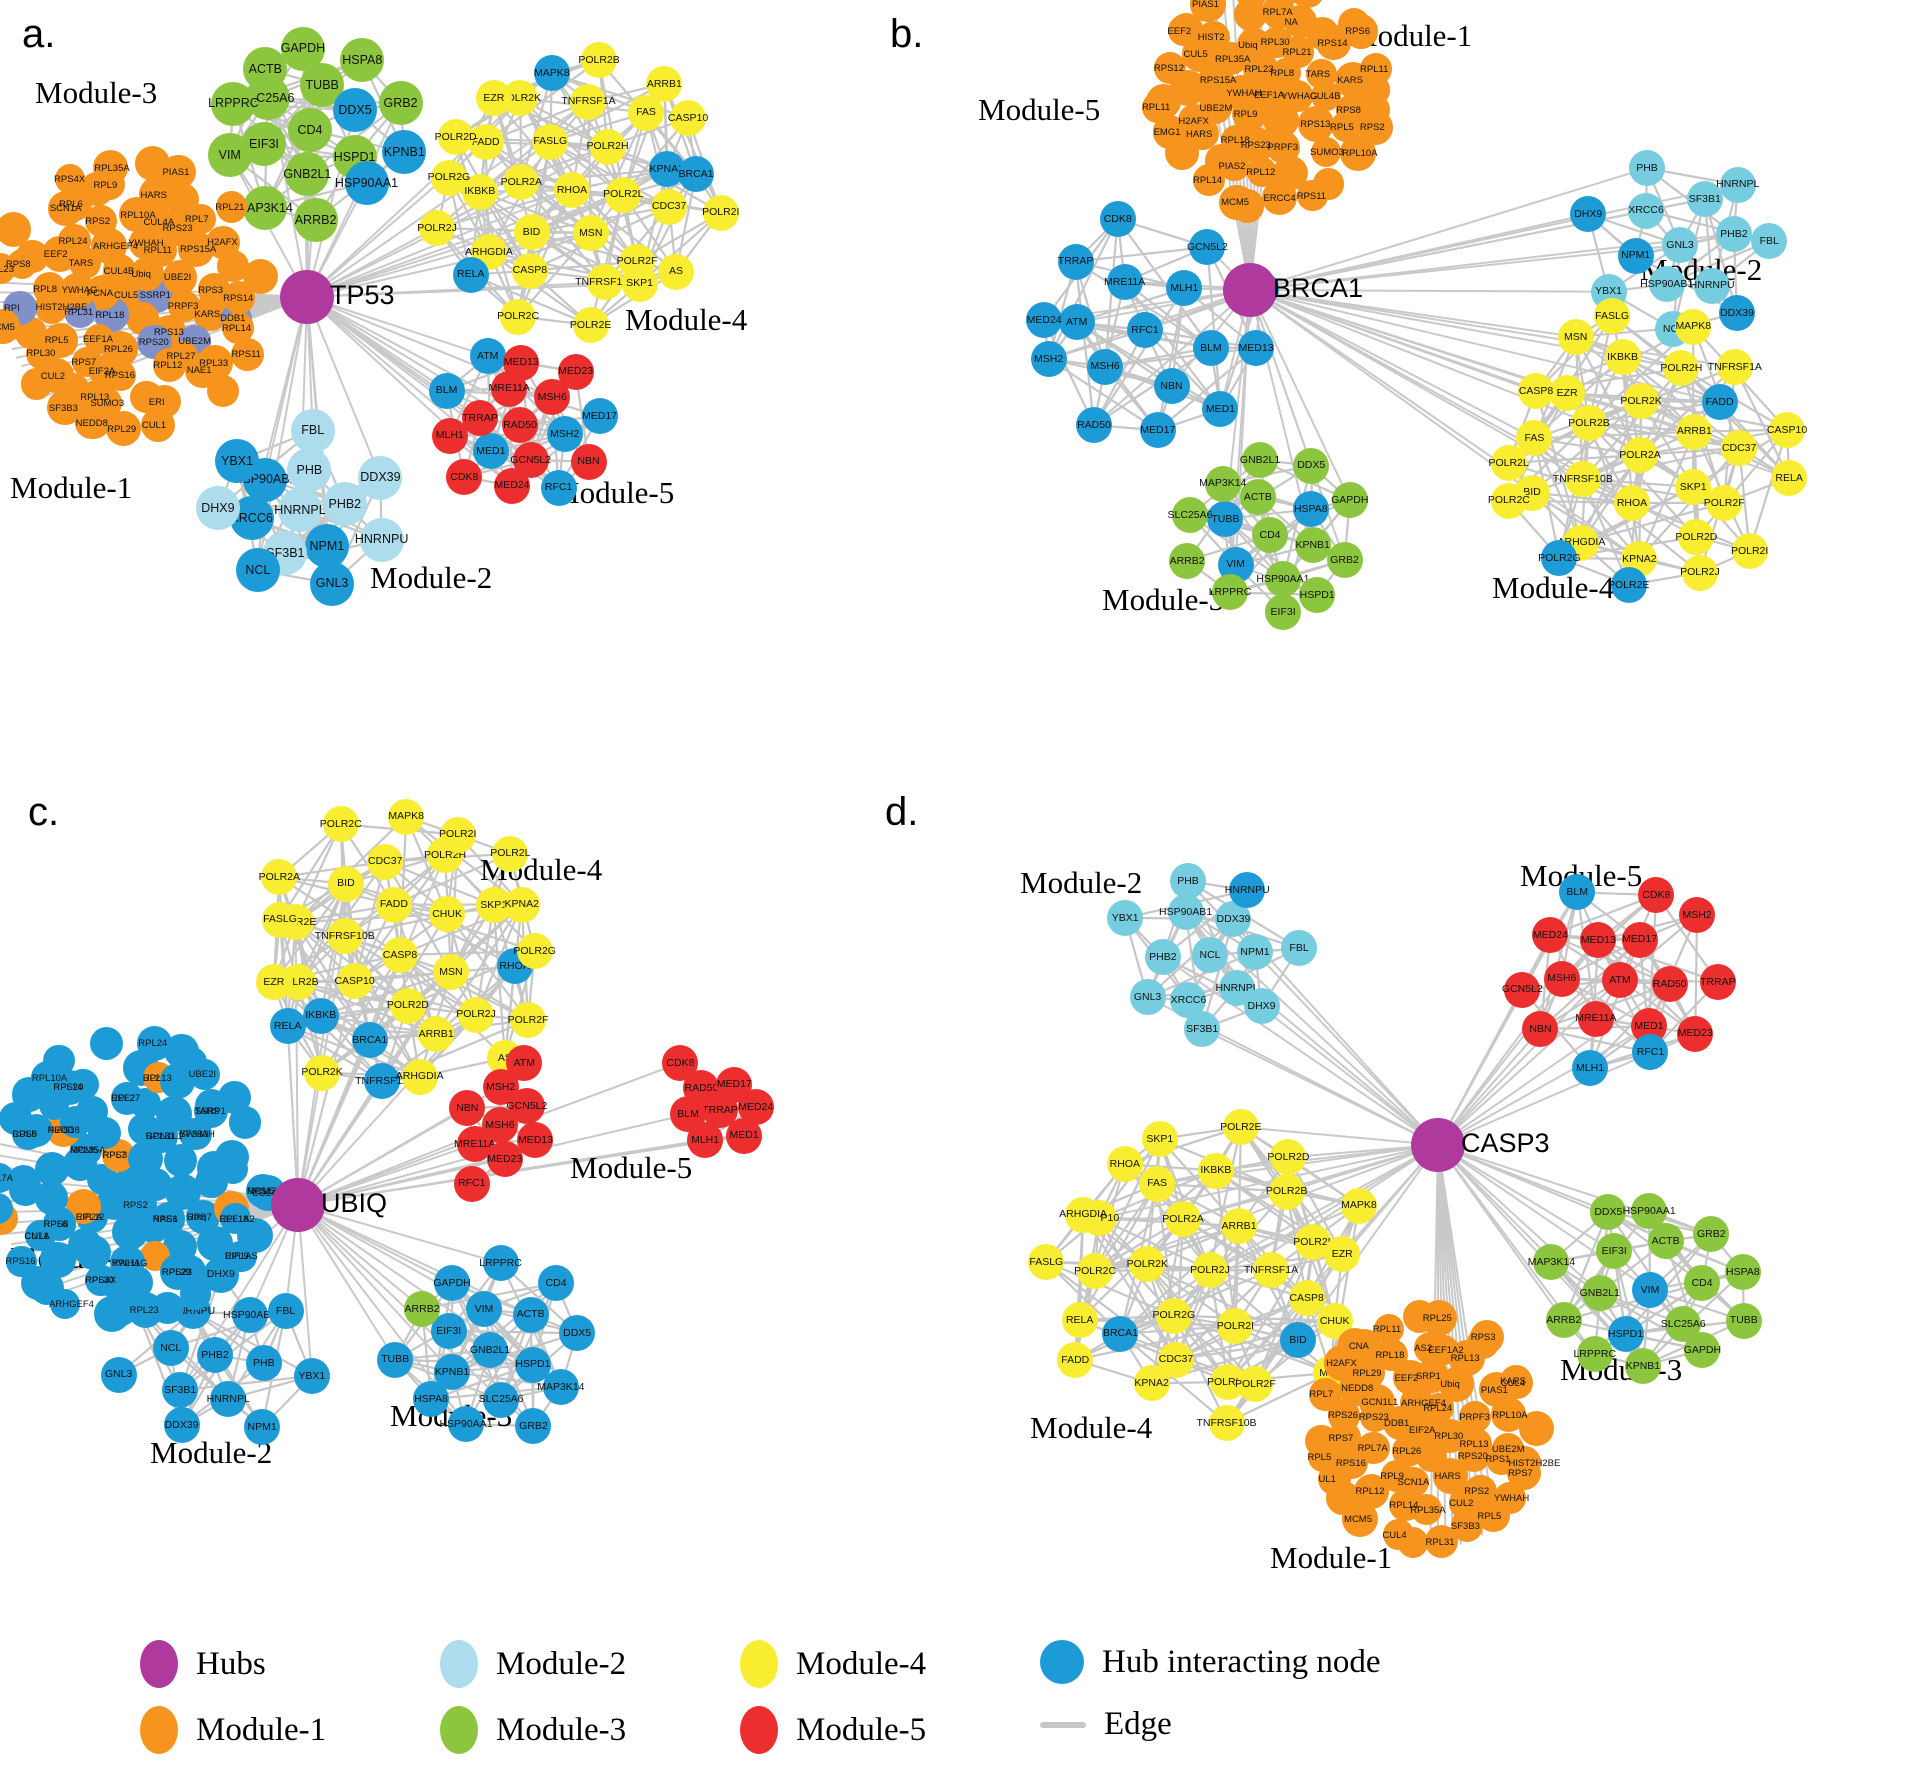  I want to click on node-a-module4: CASP10, so click(688, 118).